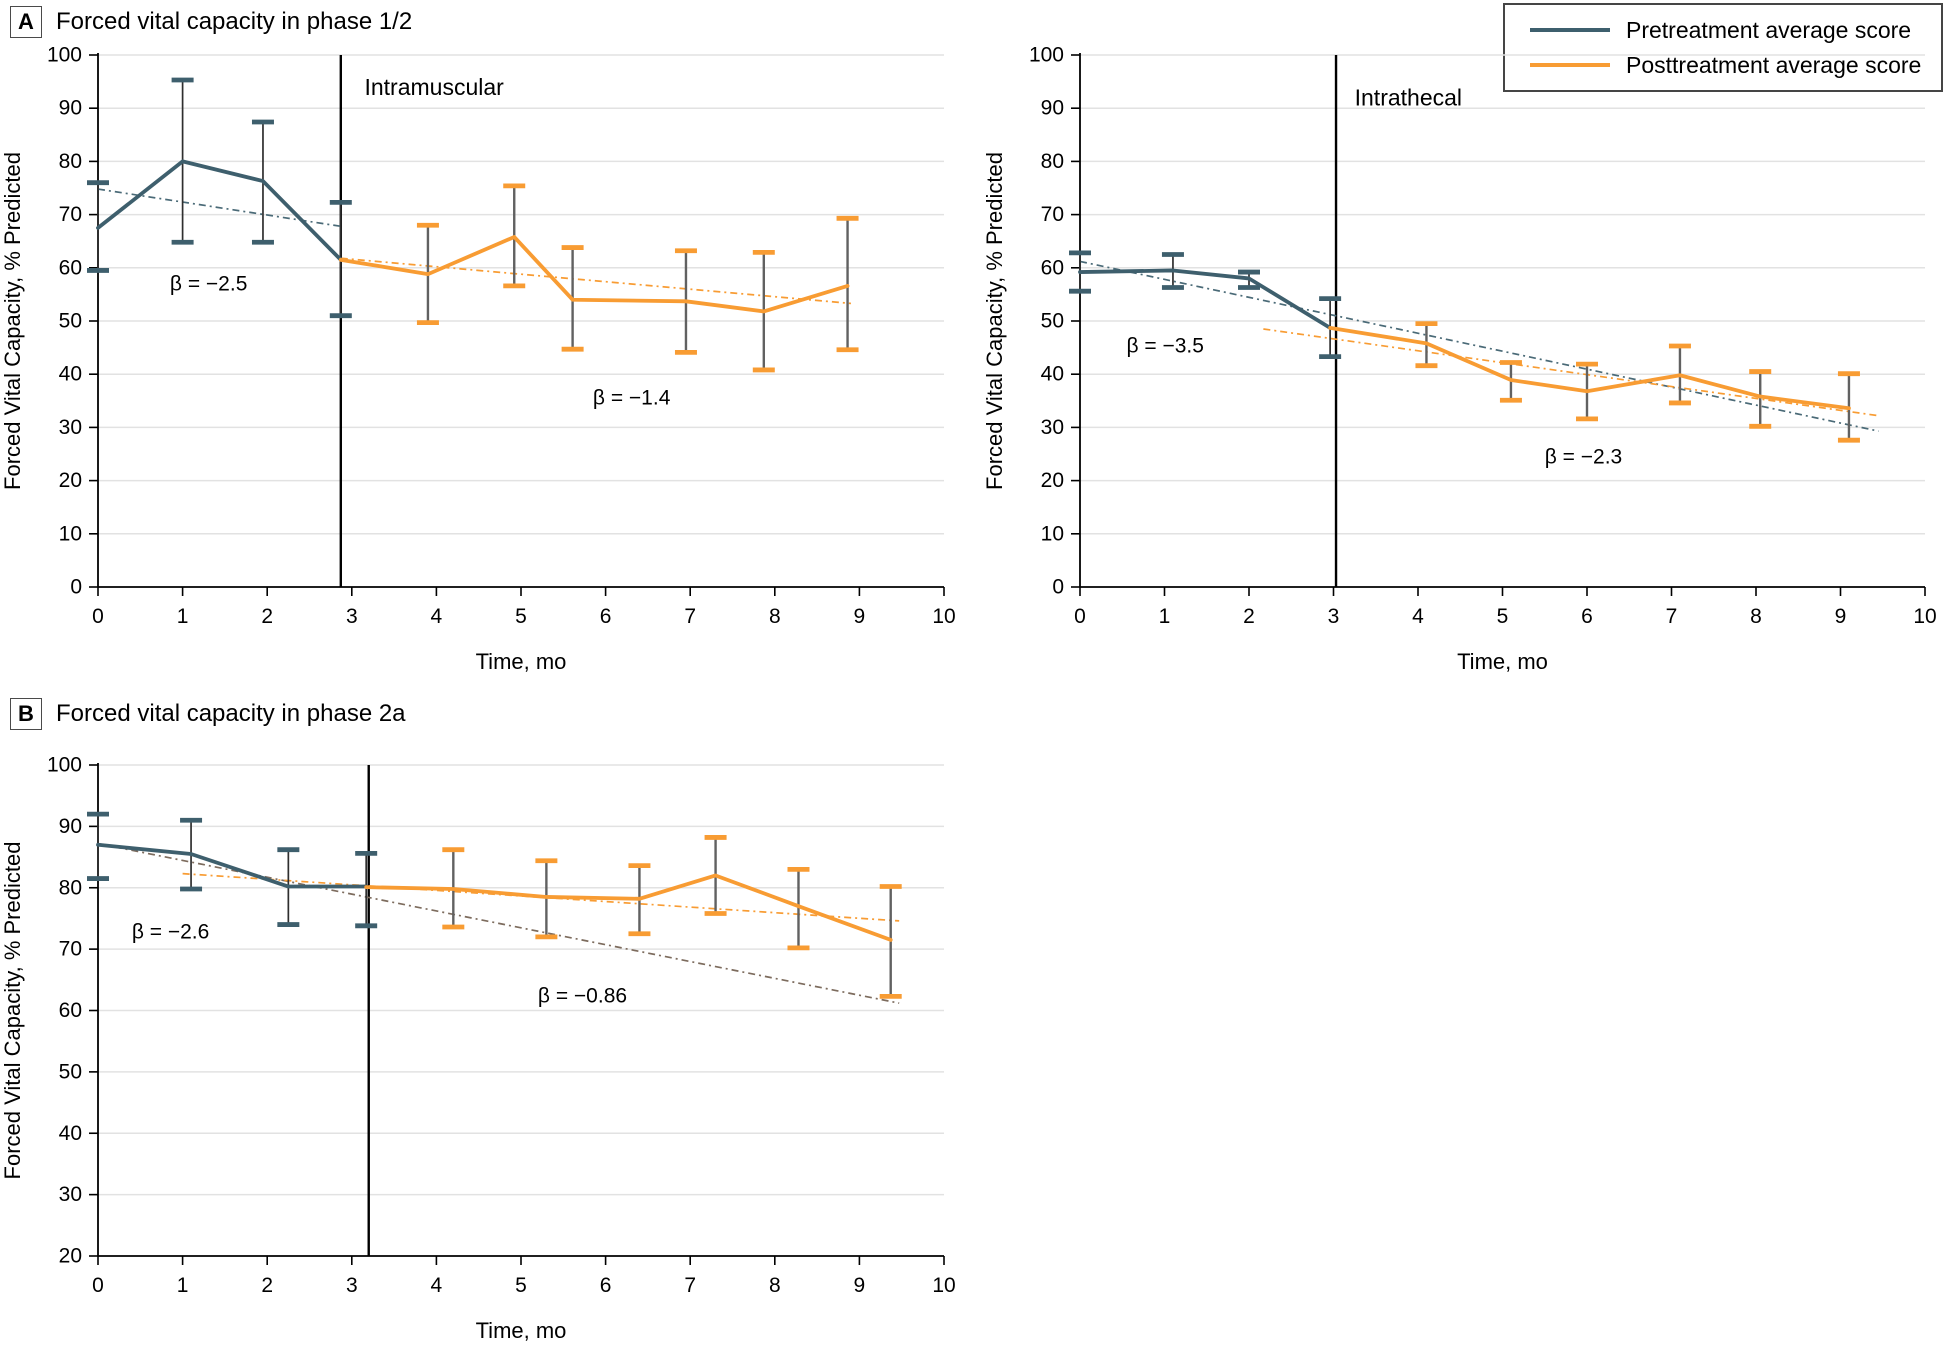  I want to click on panel-b-title: Forced vital capacity in phase 2a, so click(231, 713).